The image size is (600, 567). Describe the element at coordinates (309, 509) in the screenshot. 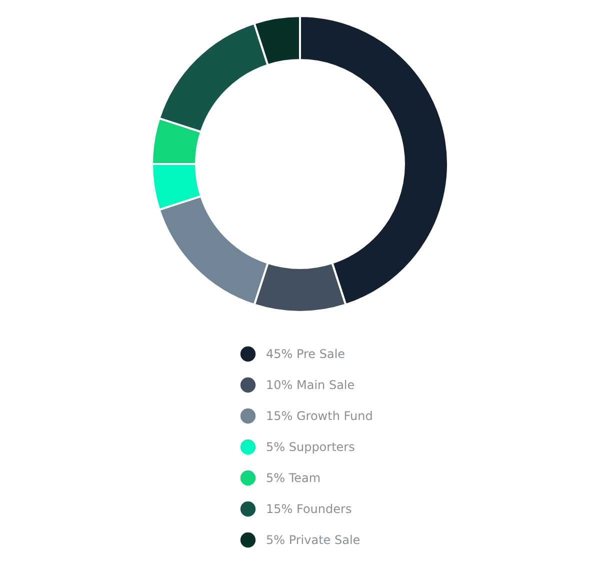

I see `legend-label: 15% Founders` at that location.